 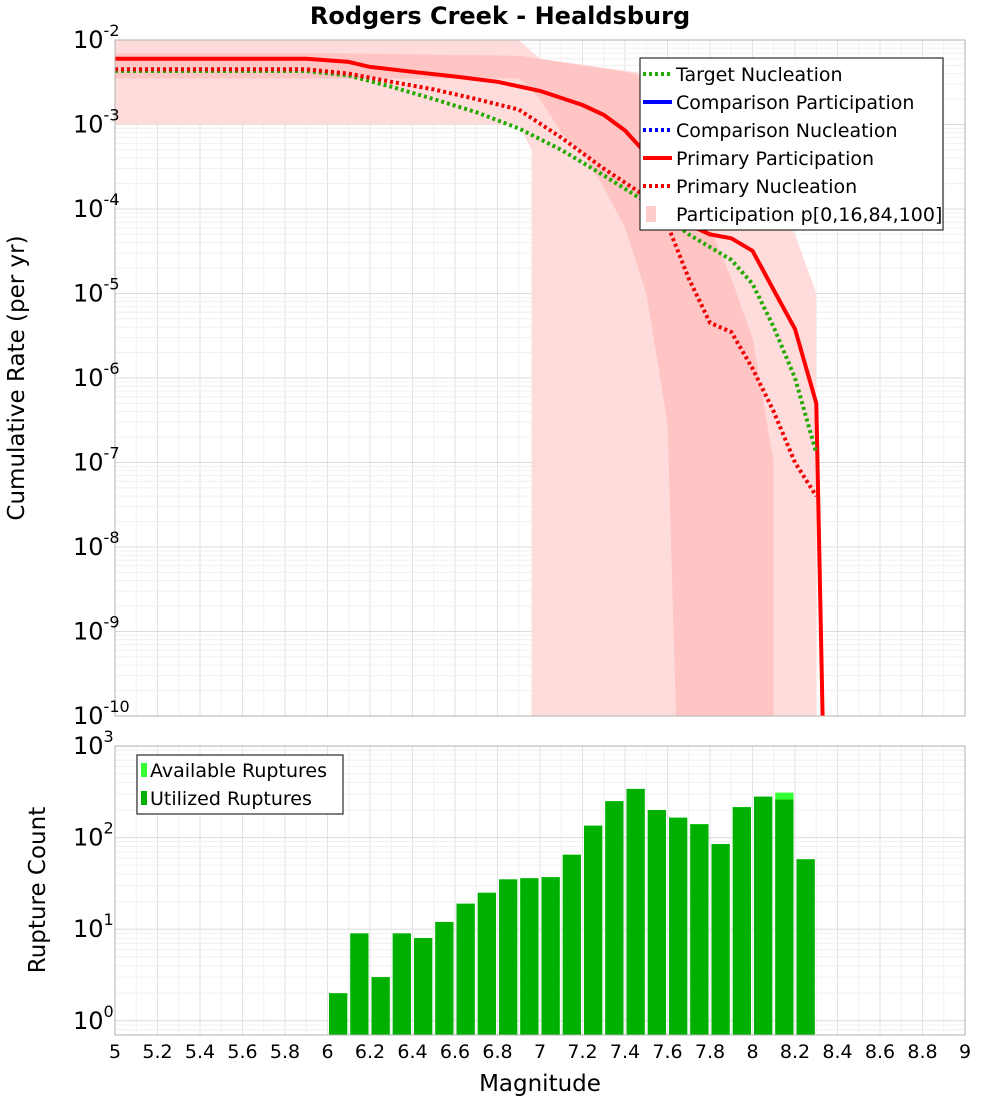 What do you see at coordinates (667, 1052) in the screenshot?
I see `x-tick-label: 7.6` at bounding box center [667, 1052].